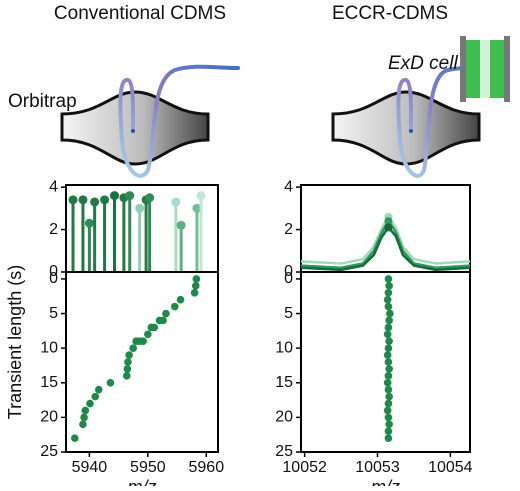 The height and width of the screenshot is (491, 520). I want to click on y-axis-label: Transient length (s), so click(15, 342).